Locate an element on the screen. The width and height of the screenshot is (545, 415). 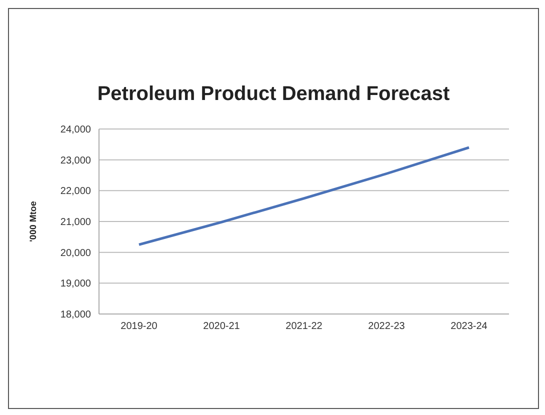
y-tick-label: 19,000 is located at coordinates (76, 284).